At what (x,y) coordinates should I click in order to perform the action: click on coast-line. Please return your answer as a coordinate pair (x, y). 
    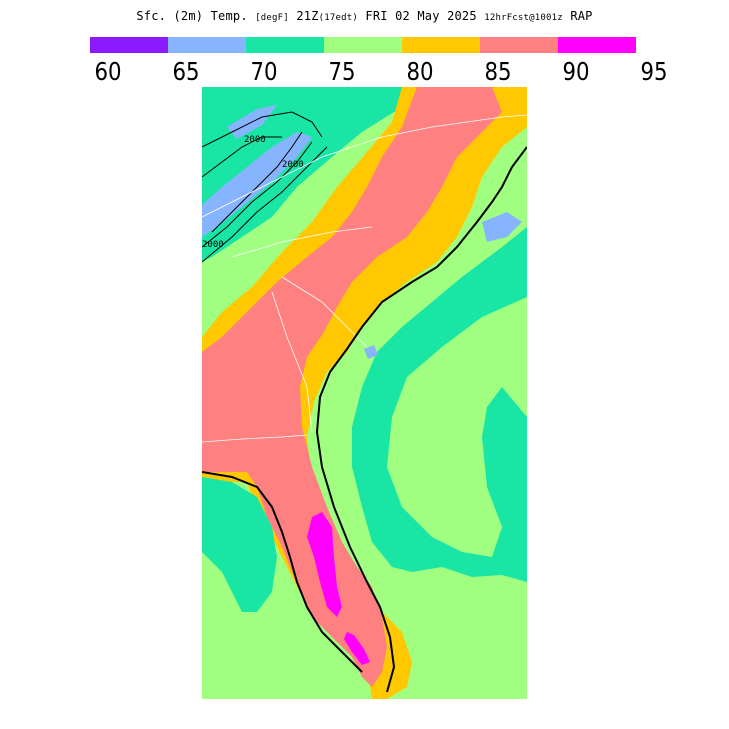
    Looking at the image, I should click on (282, 572).